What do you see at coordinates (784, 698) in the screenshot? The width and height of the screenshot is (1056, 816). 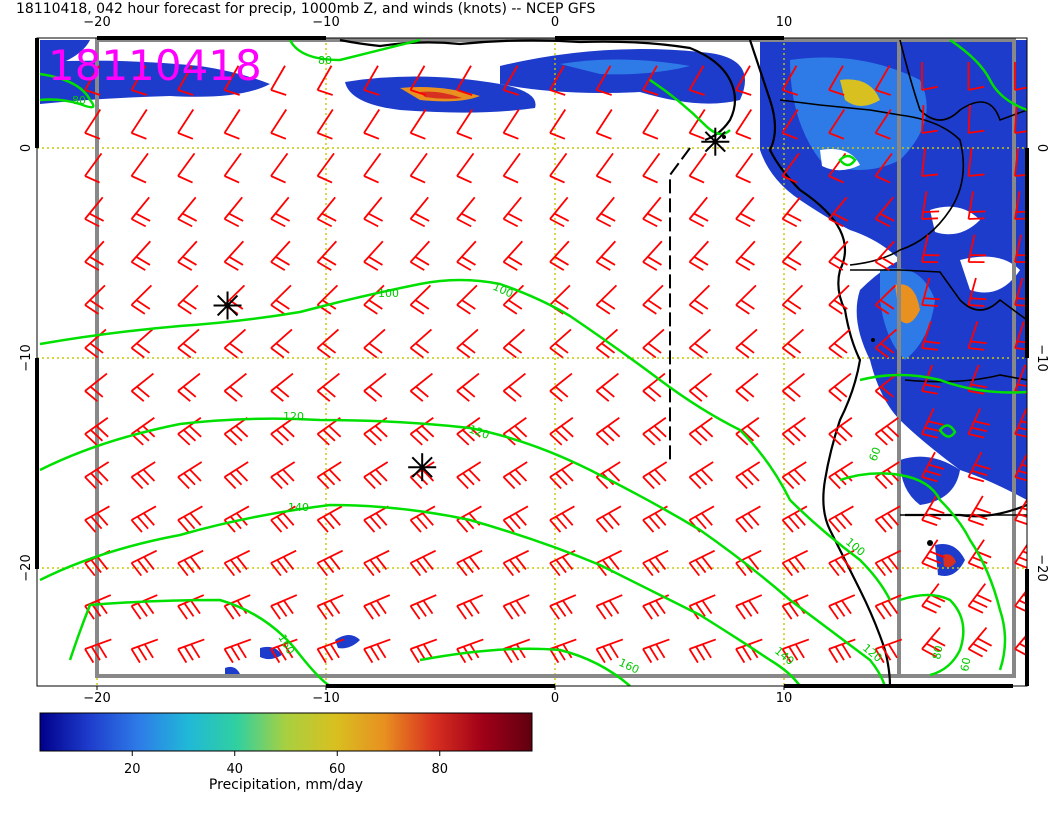 I see `lon-tick-label-bottom: 10` at bounding box center [784, 698].